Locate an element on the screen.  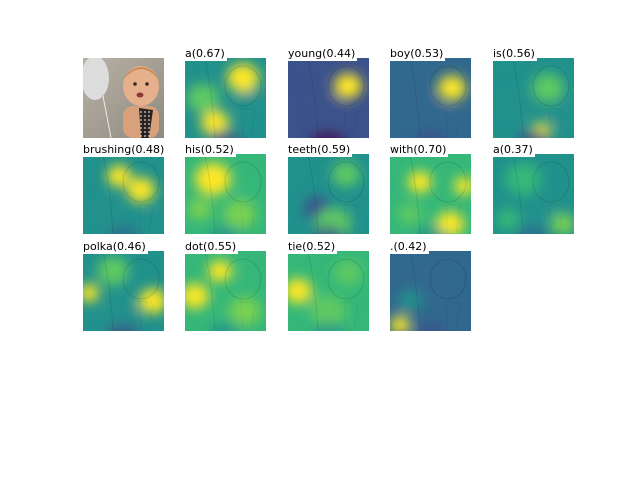
mouth is located at coordinates (140, 95).